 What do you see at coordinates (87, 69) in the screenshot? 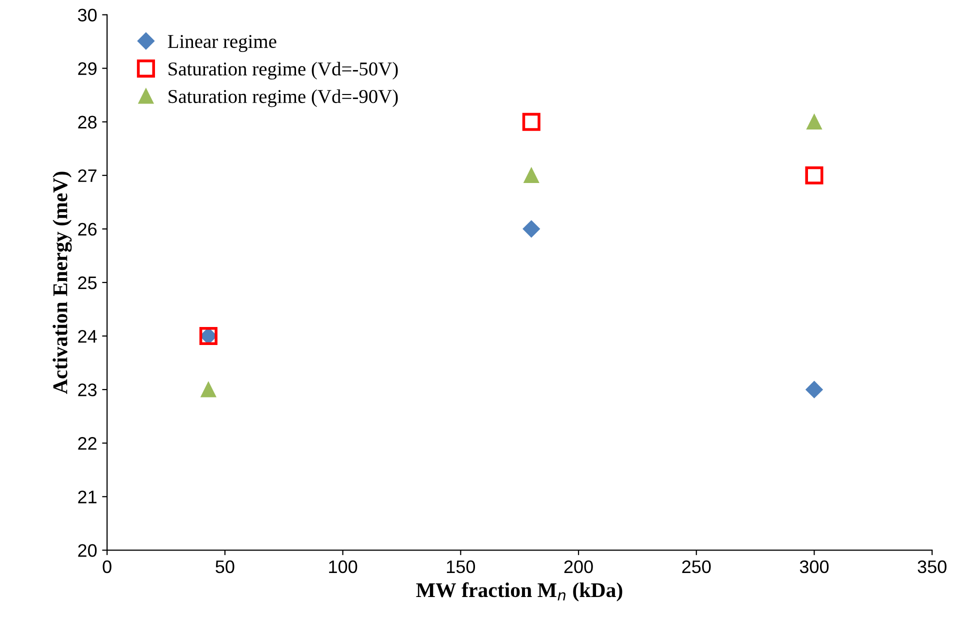
I see `y-tick-label: 29` at bounding box center [87, 69].